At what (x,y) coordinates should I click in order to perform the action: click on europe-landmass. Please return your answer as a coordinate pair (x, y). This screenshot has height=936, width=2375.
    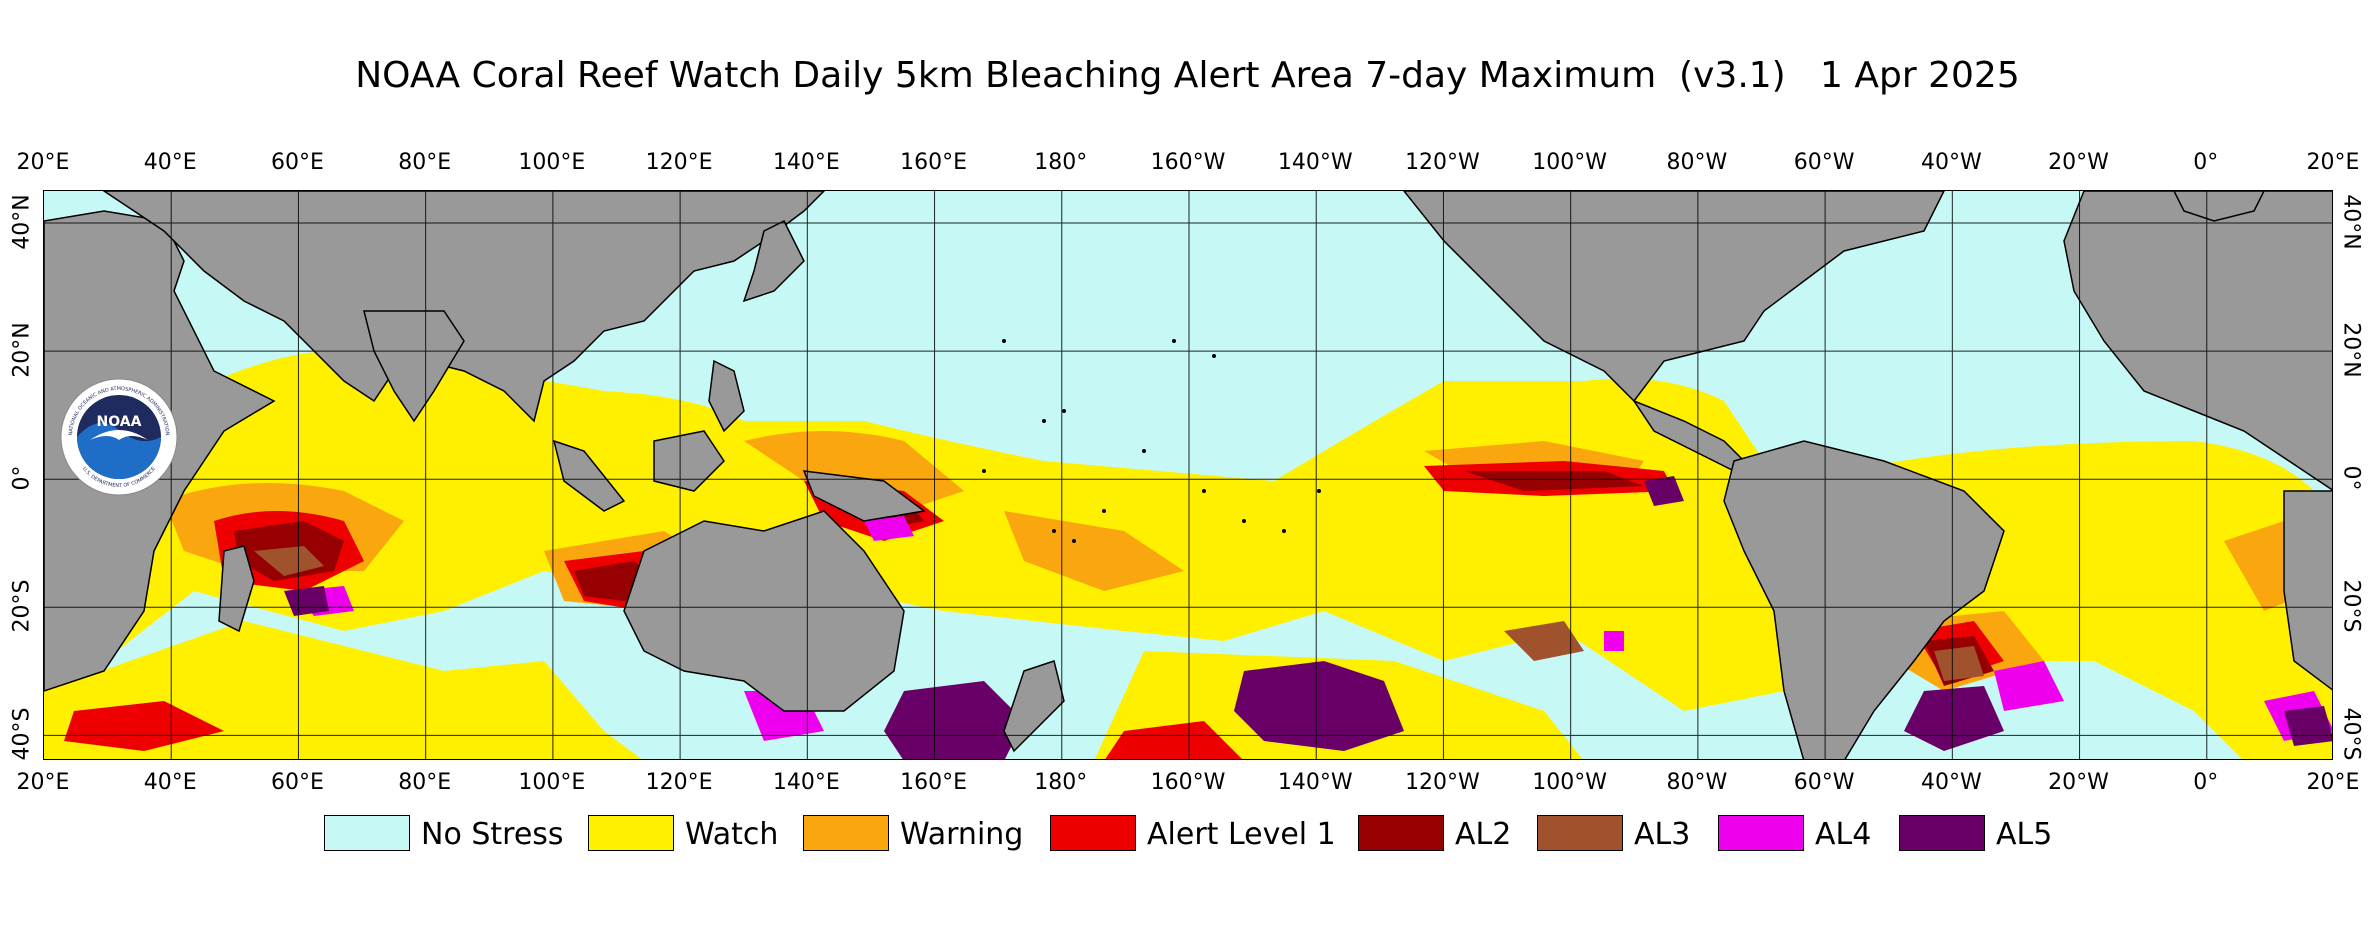
    Looking at the image, I should click on (2219, 206).